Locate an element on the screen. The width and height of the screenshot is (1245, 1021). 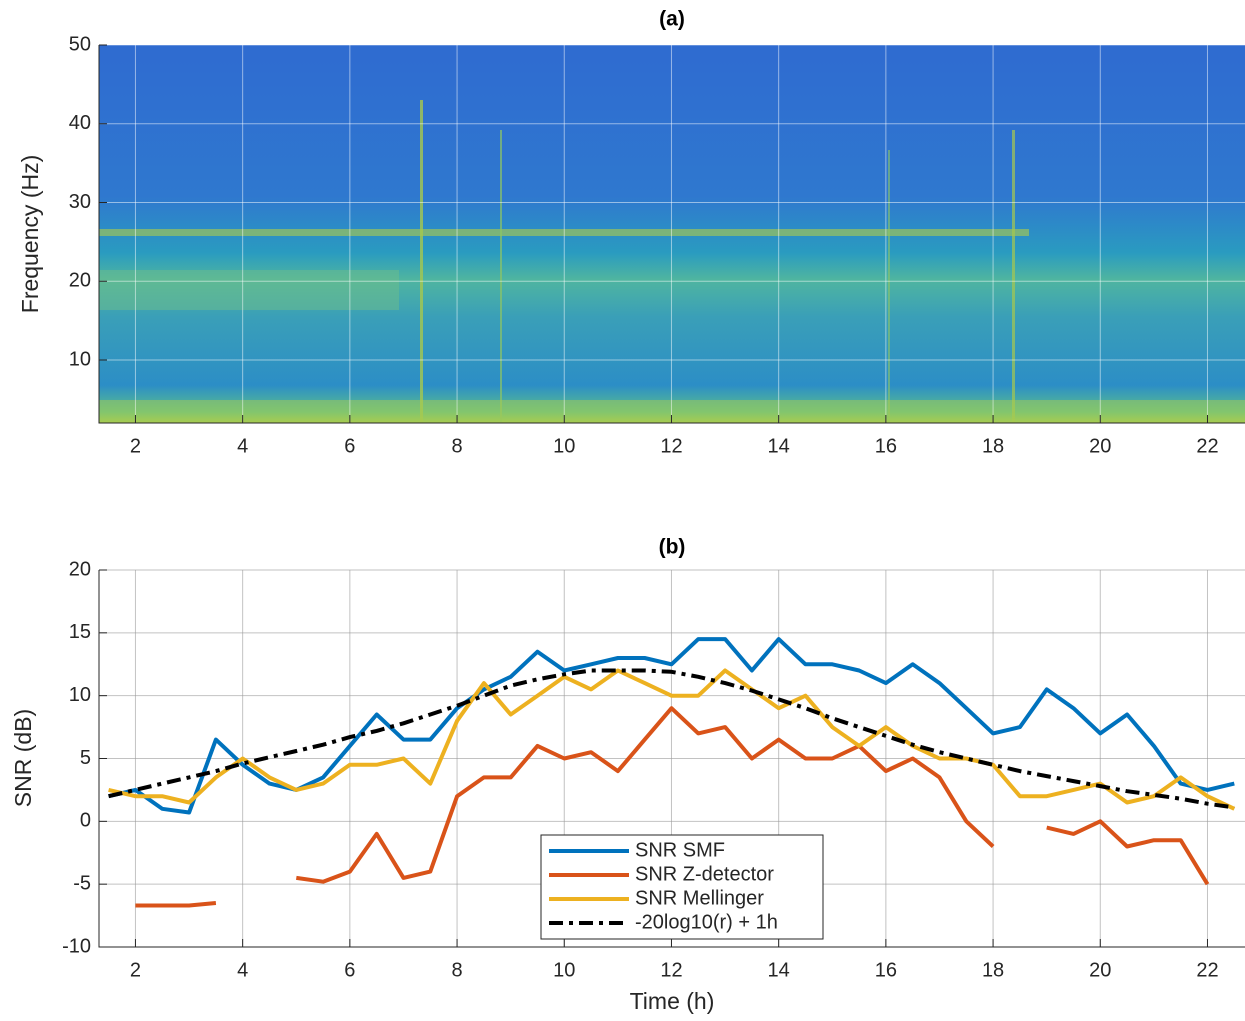
y-tick-label: -10 is located at coordinates (76, 946).